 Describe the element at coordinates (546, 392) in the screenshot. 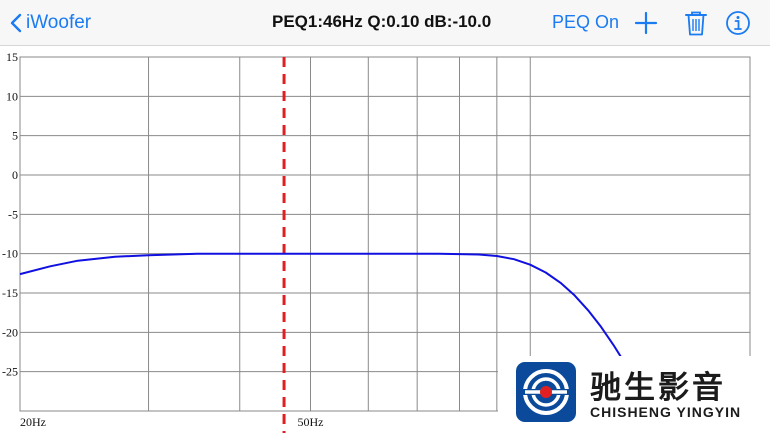

I see `chisheng-logo` at that location.